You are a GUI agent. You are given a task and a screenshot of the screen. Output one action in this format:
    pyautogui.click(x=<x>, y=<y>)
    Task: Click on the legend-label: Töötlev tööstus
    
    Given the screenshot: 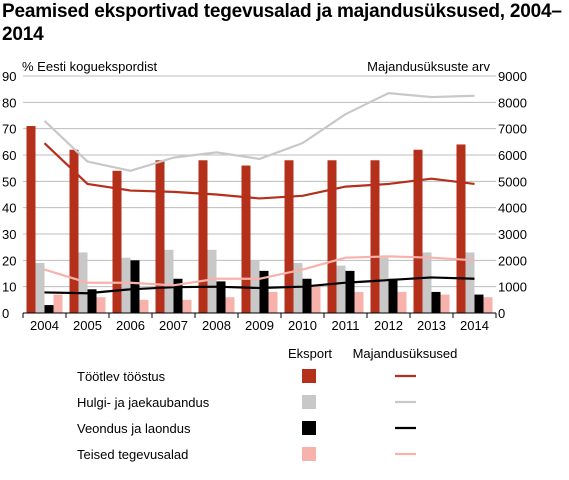 What is the action you would take?
    pyautogui.click(x=121, y=376)
    